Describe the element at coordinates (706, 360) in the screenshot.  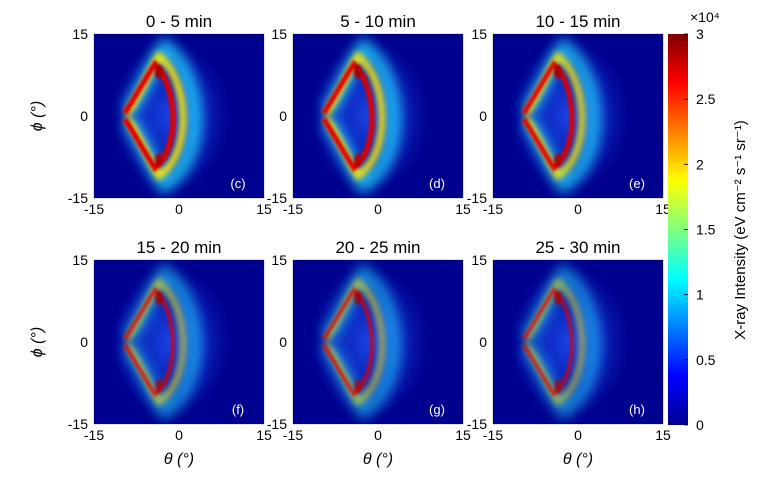
I see `colorbar-tick-label: 0.5` at that location.